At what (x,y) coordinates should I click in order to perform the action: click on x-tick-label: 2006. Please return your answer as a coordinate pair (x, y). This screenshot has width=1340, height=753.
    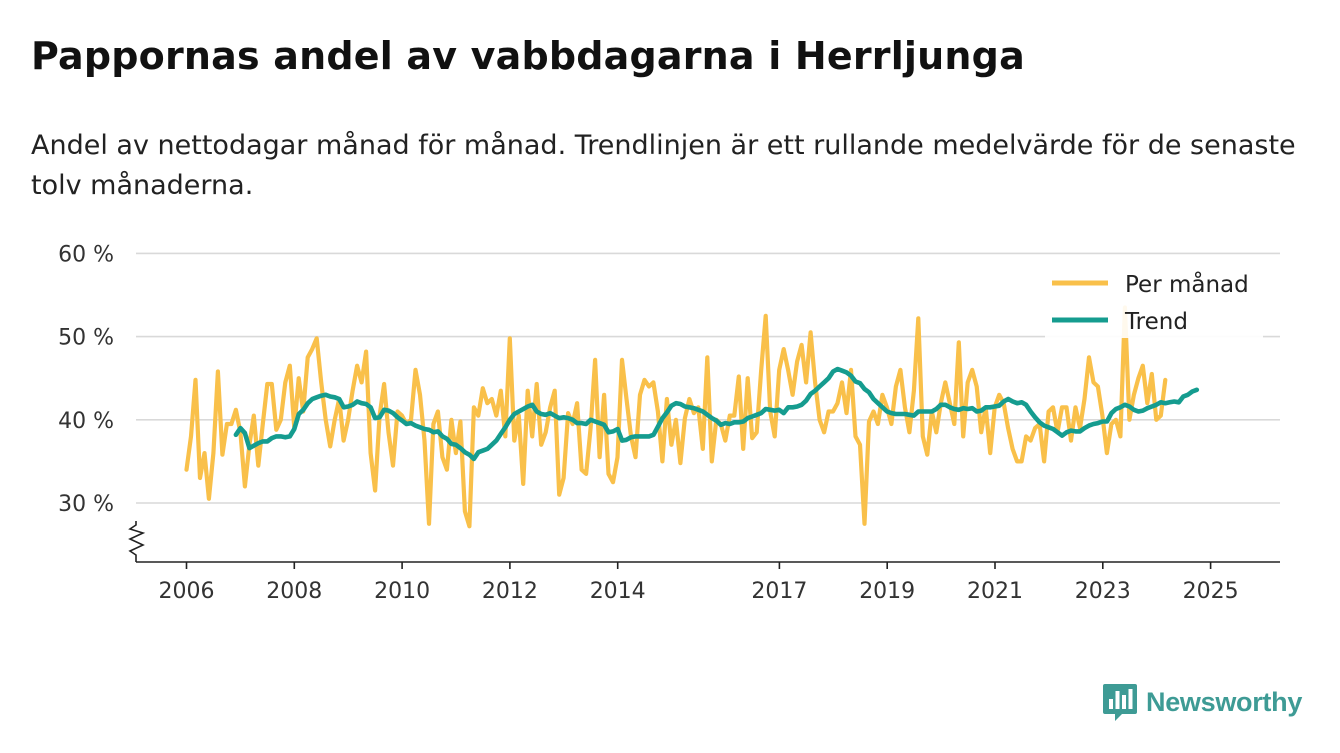
    Looking at the image, I should click on (187, 591).